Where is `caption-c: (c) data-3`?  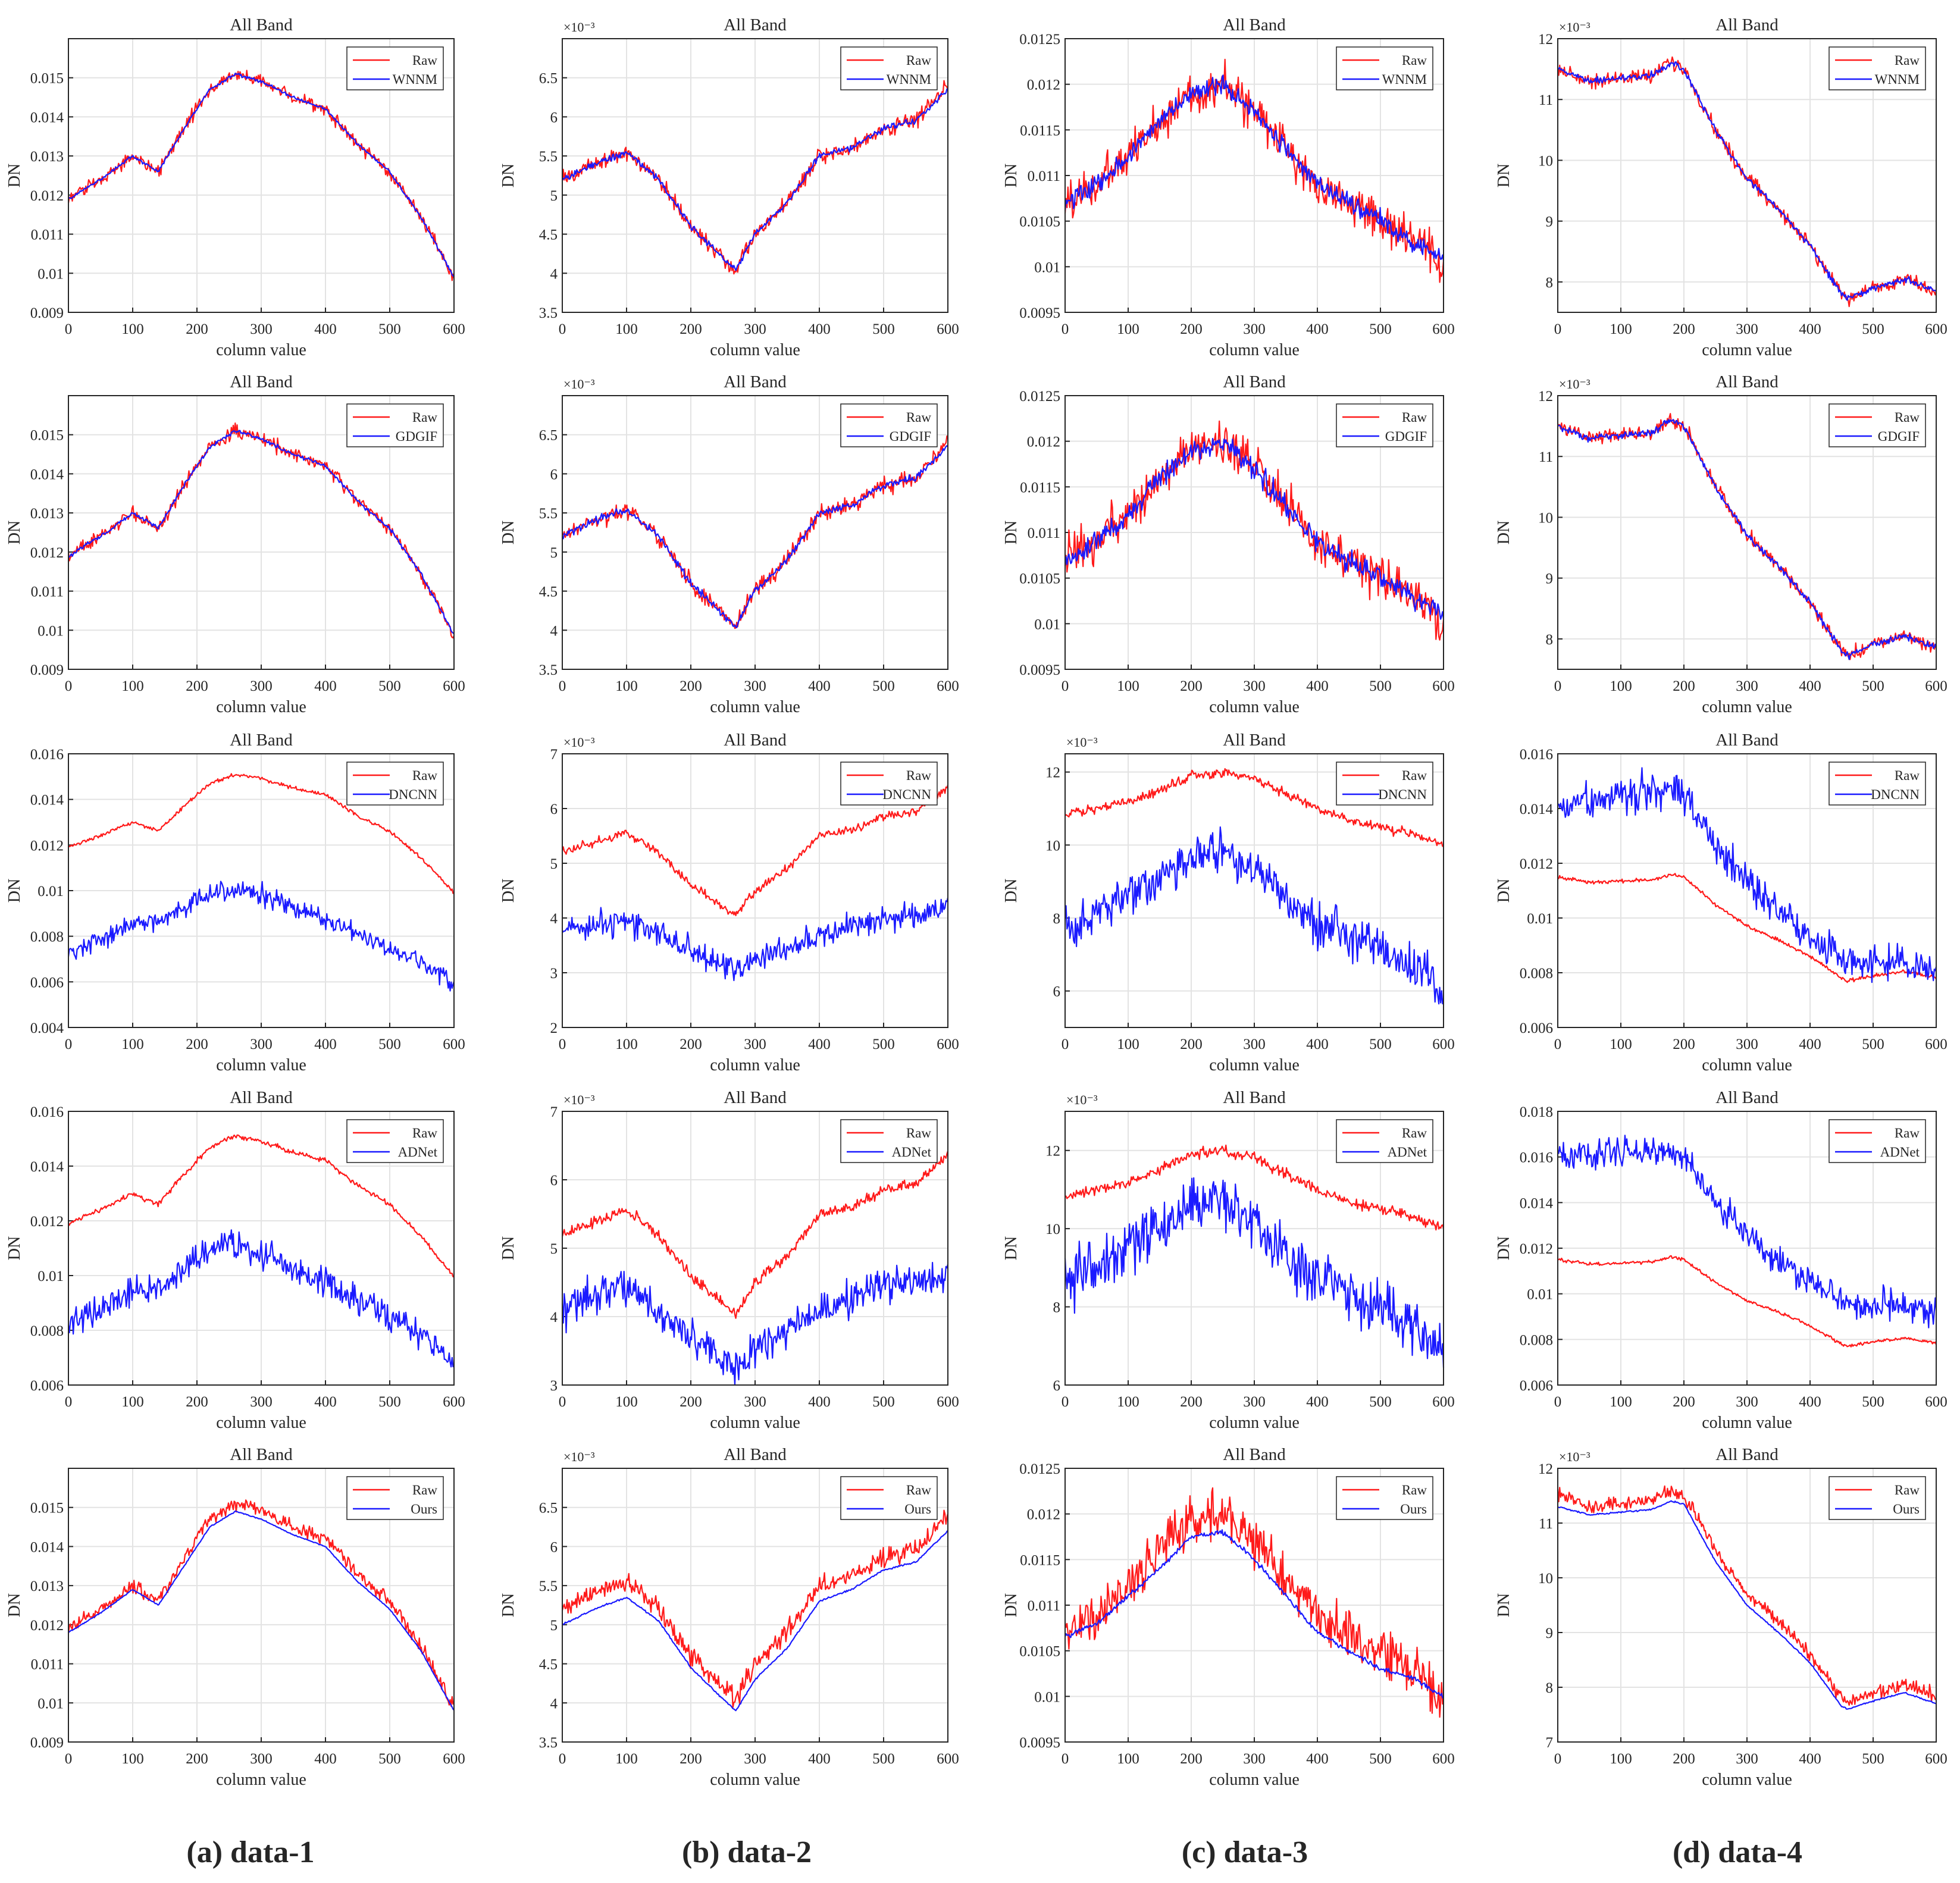 caption-c: (c) data-3 is located at coordinates (1245, 1852).